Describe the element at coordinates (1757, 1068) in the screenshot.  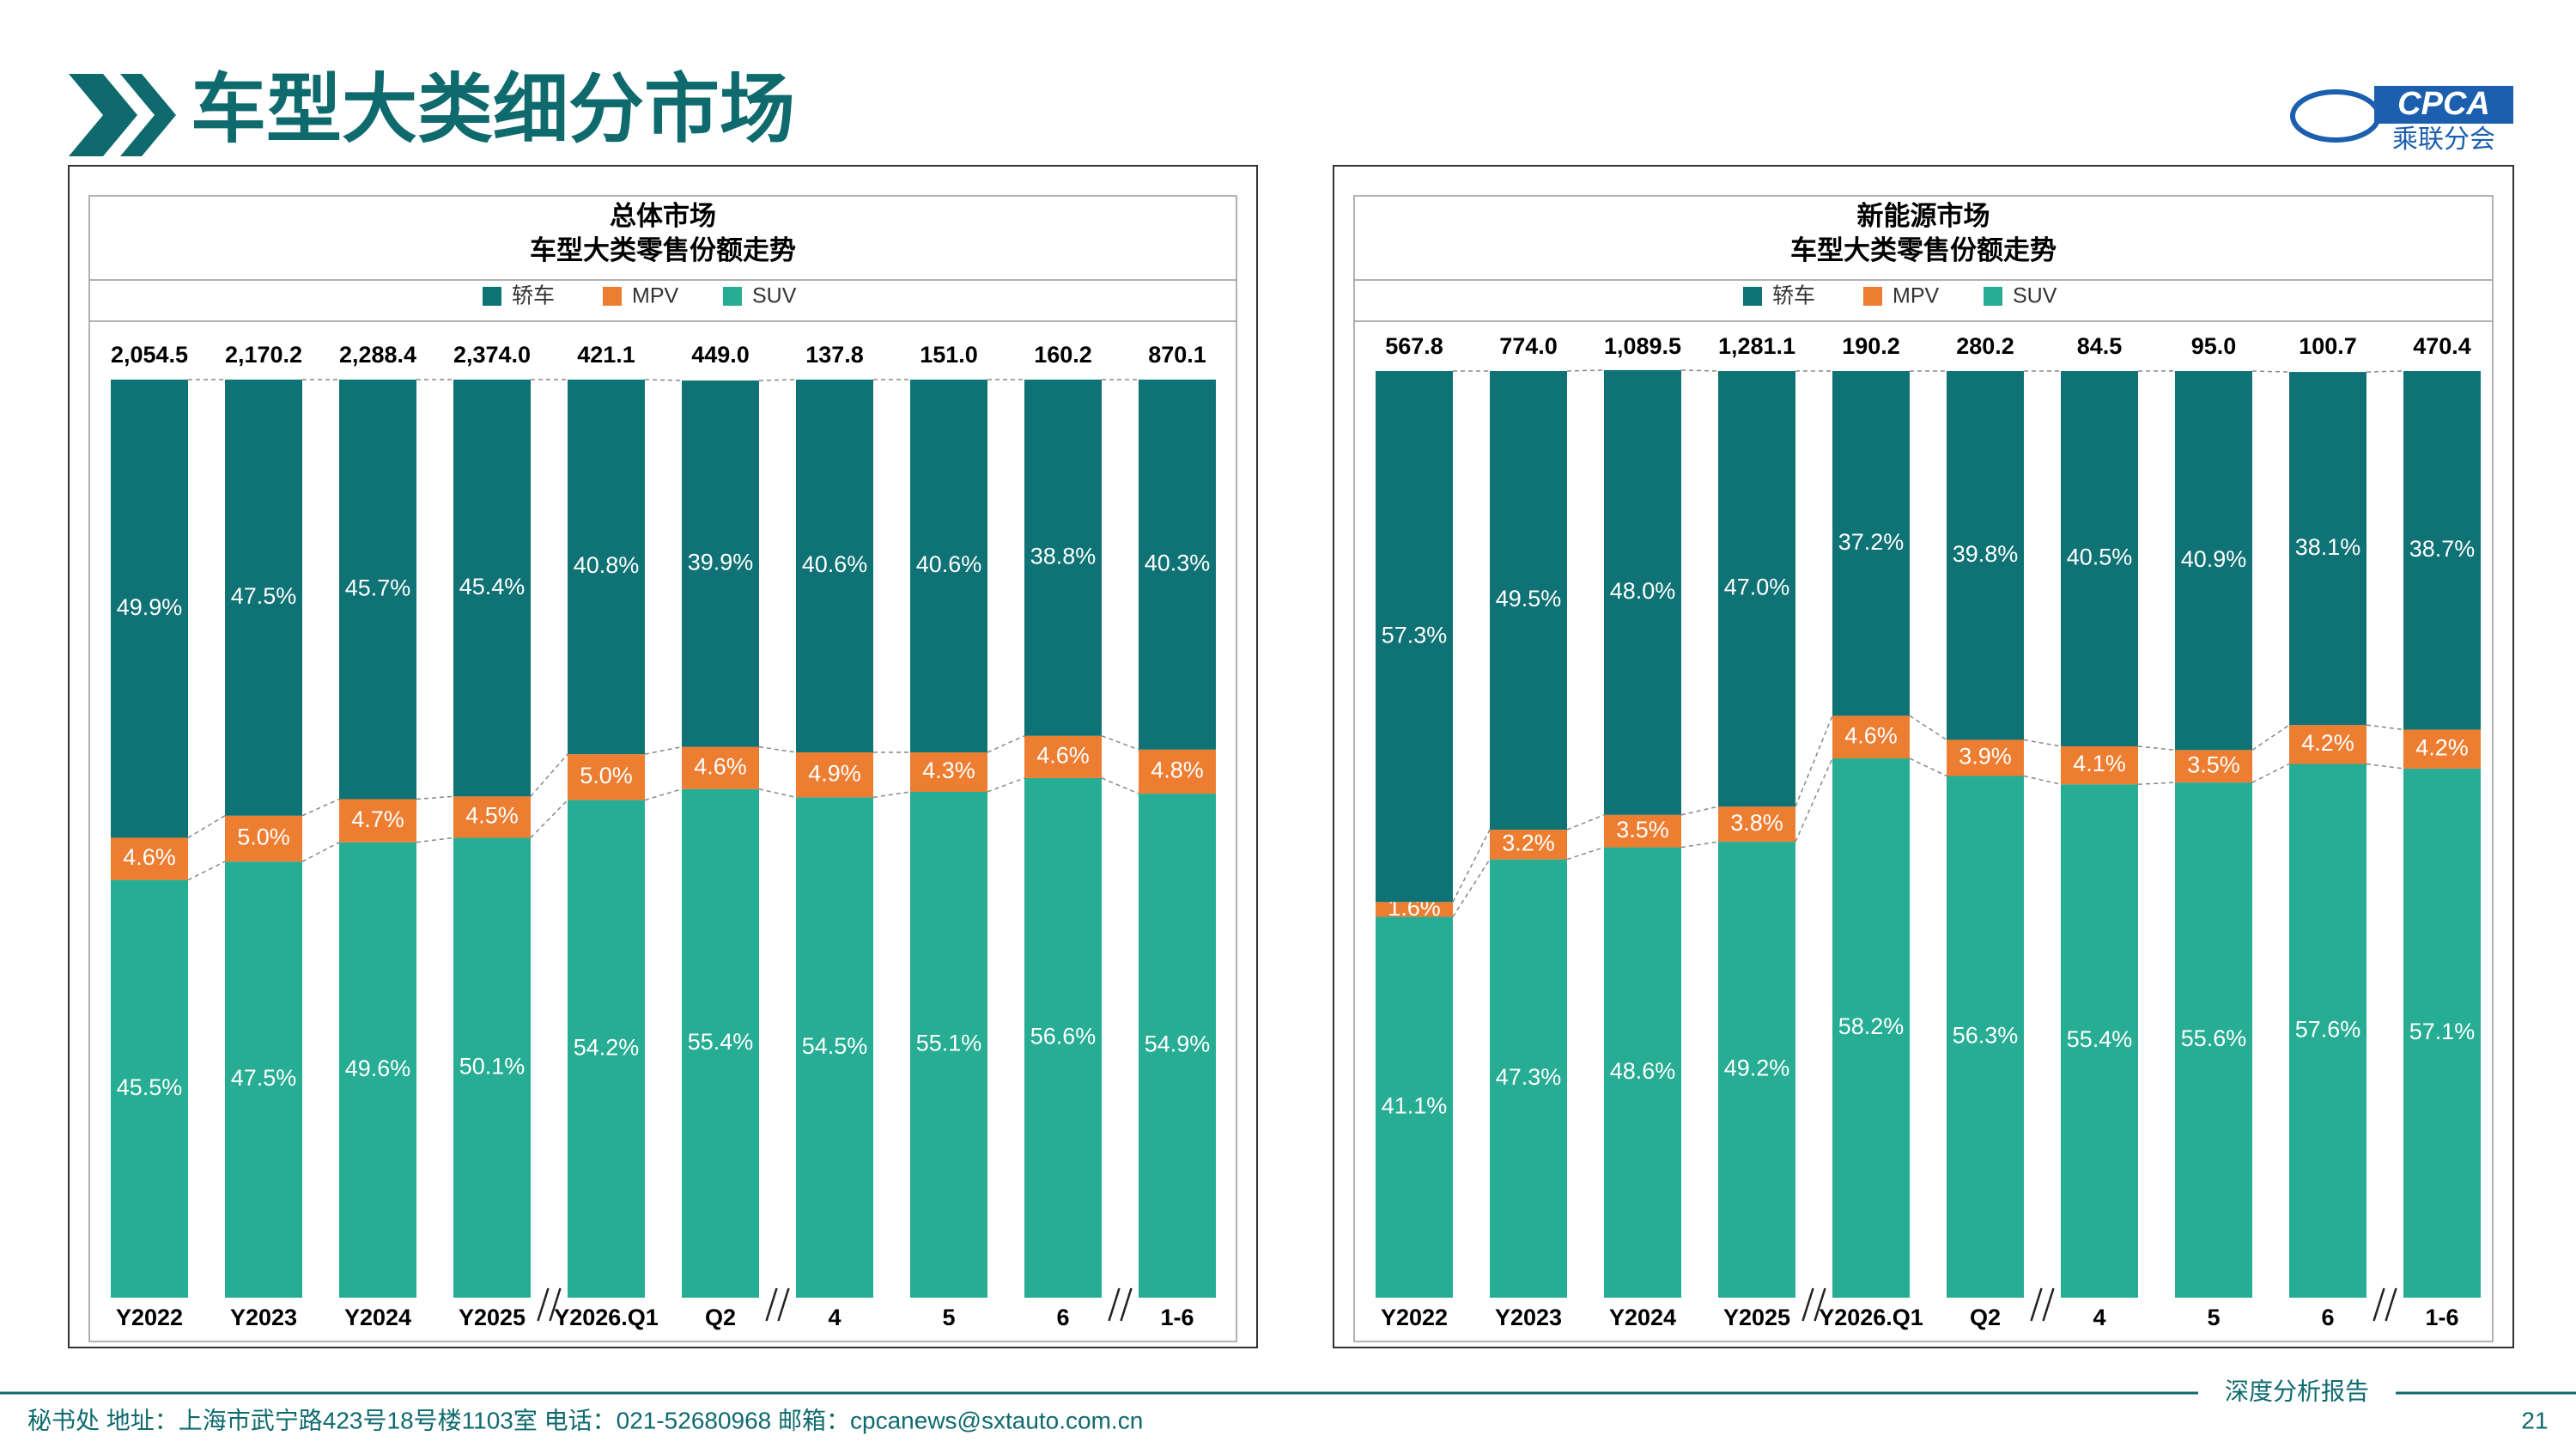
I see `segment-label: 49.2%` at that location.